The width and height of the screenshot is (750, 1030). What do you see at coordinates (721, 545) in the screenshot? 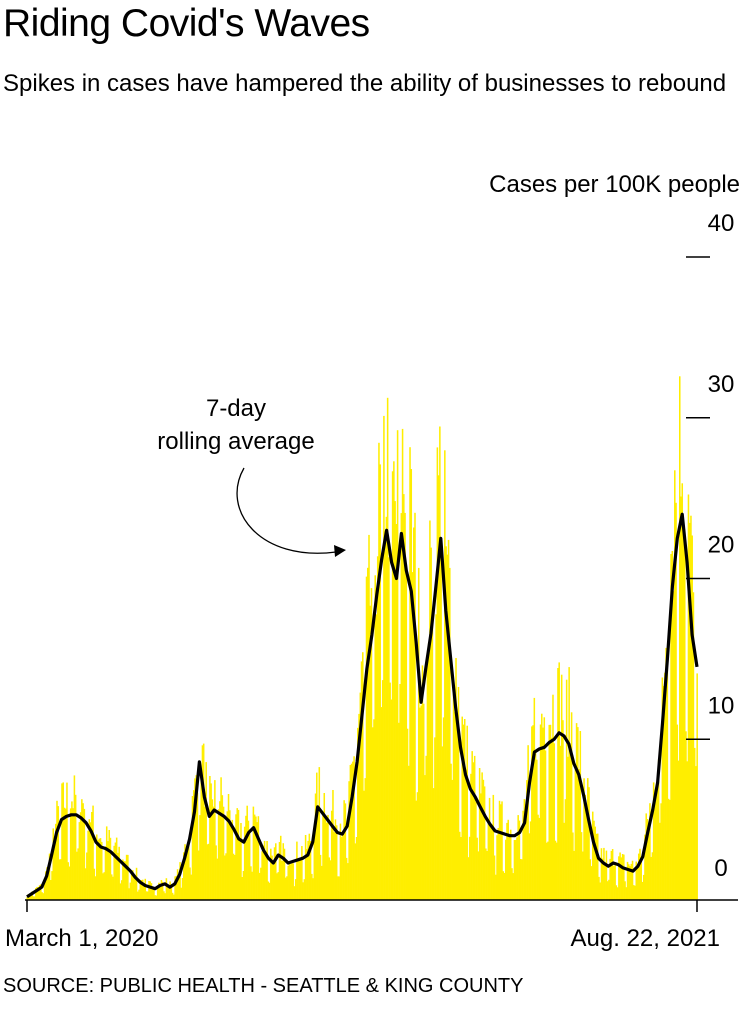
I see `y-tick-label: 20` at bounding box center [721, 545].